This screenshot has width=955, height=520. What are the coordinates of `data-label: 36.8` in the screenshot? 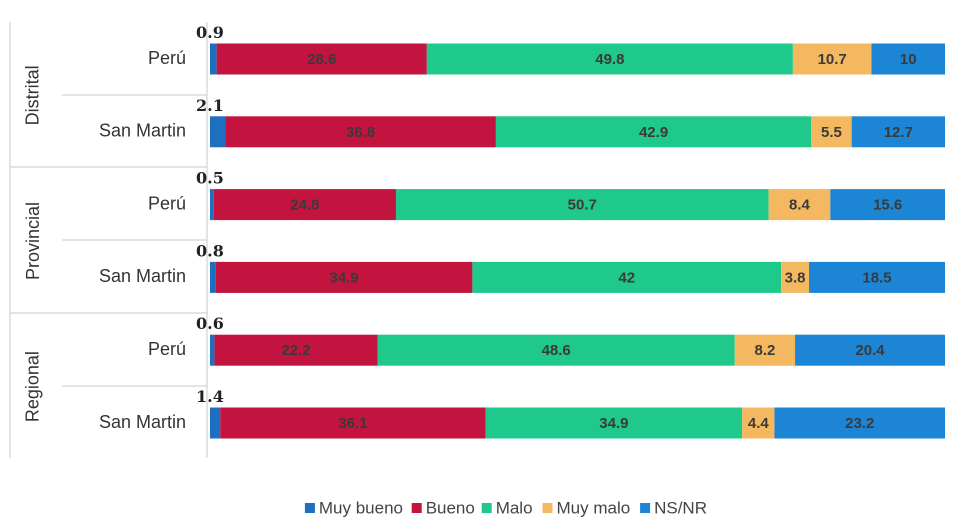 It's located at (360, 132).